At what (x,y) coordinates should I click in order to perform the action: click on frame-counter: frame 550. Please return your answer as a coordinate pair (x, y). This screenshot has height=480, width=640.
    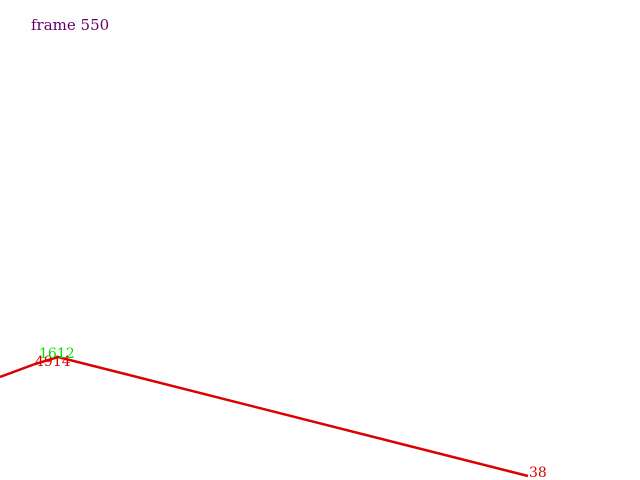
    Looking at the image, I should click on (70, 25).